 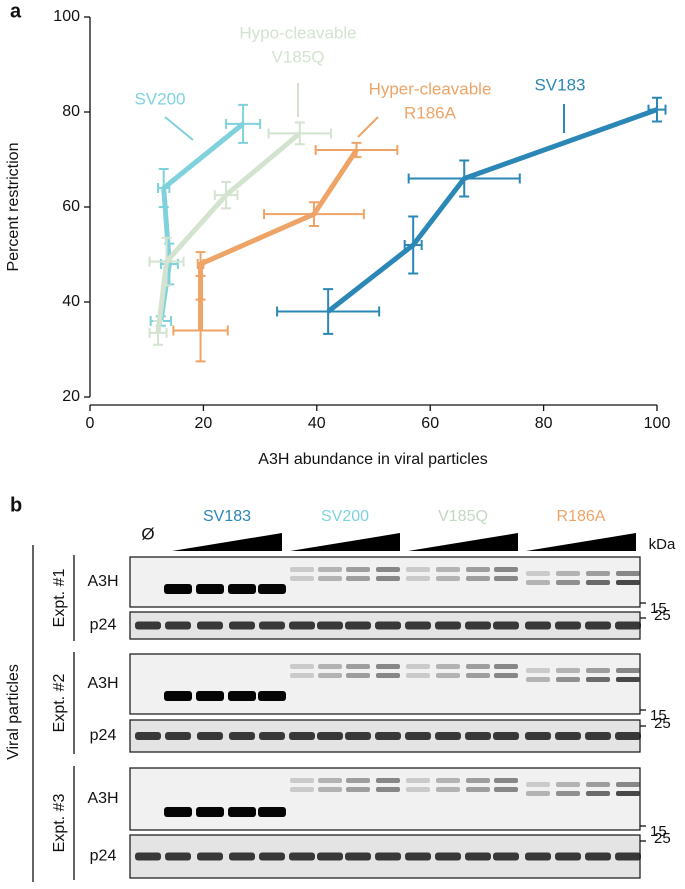 What do you see at coordinates (430, 112) in the screenshot?
I see `series-label: R186A` at bounding box center [430, 112].